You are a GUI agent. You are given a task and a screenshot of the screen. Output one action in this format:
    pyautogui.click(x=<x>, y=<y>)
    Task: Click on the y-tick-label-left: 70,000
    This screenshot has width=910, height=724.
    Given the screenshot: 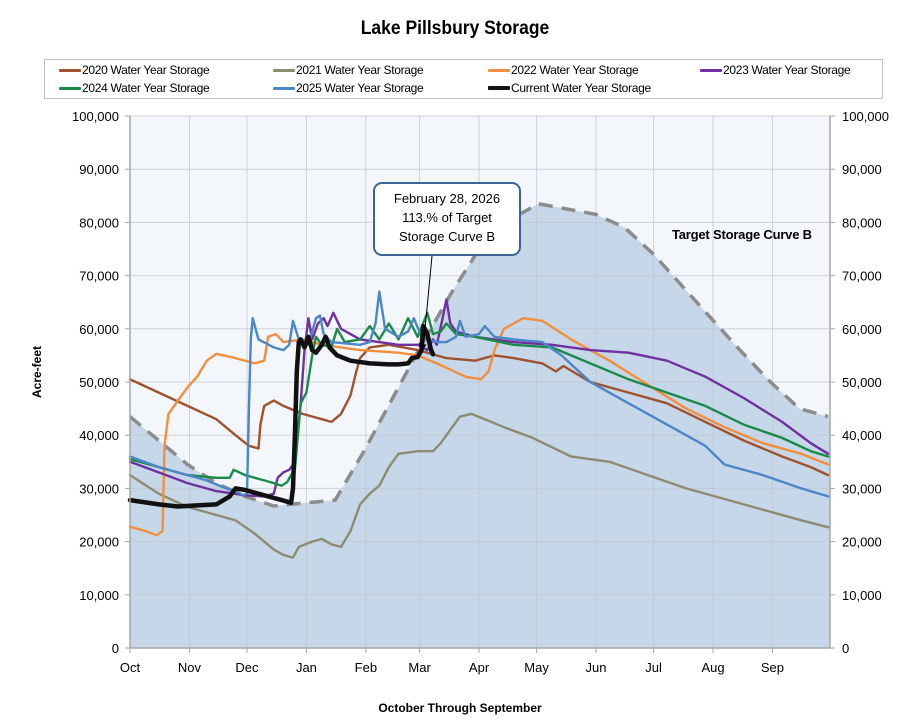 What is the action you would take?
    pyautogui.click(x=99, y=276)
    